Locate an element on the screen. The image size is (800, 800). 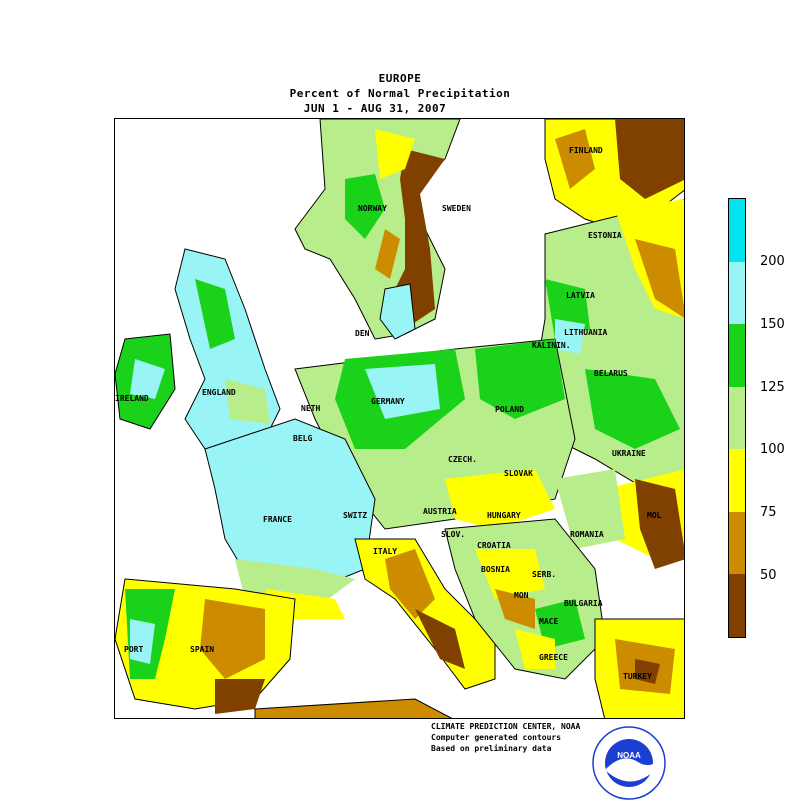
label-denmark: DEN is located at coordinates (362, 333).